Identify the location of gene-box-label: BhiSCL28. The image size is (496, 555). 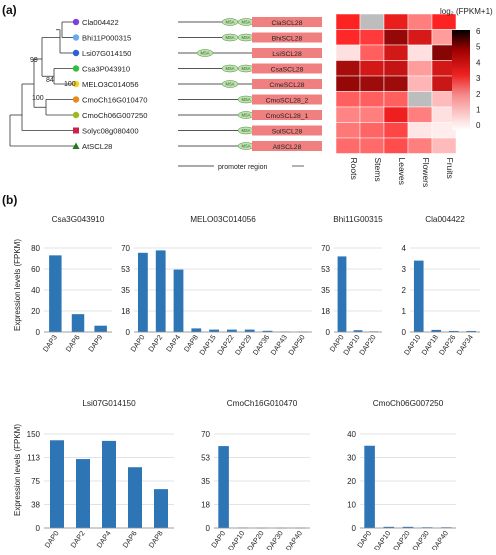
(287, 39).